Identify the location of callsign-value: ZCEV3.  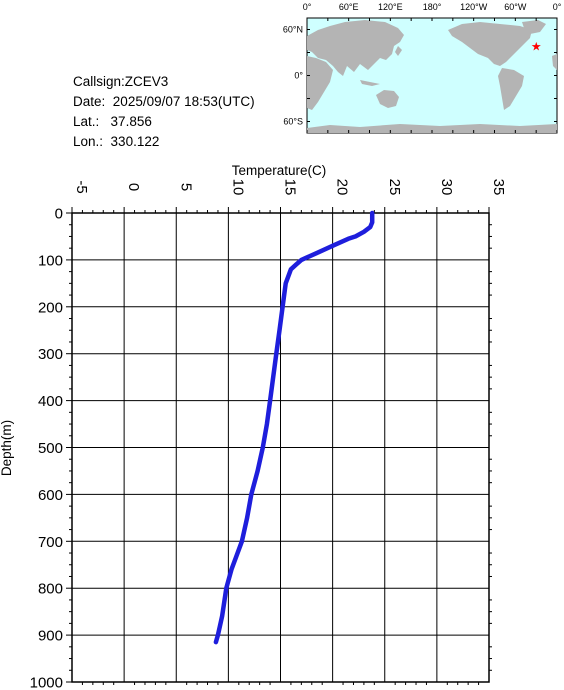
(146, 81).